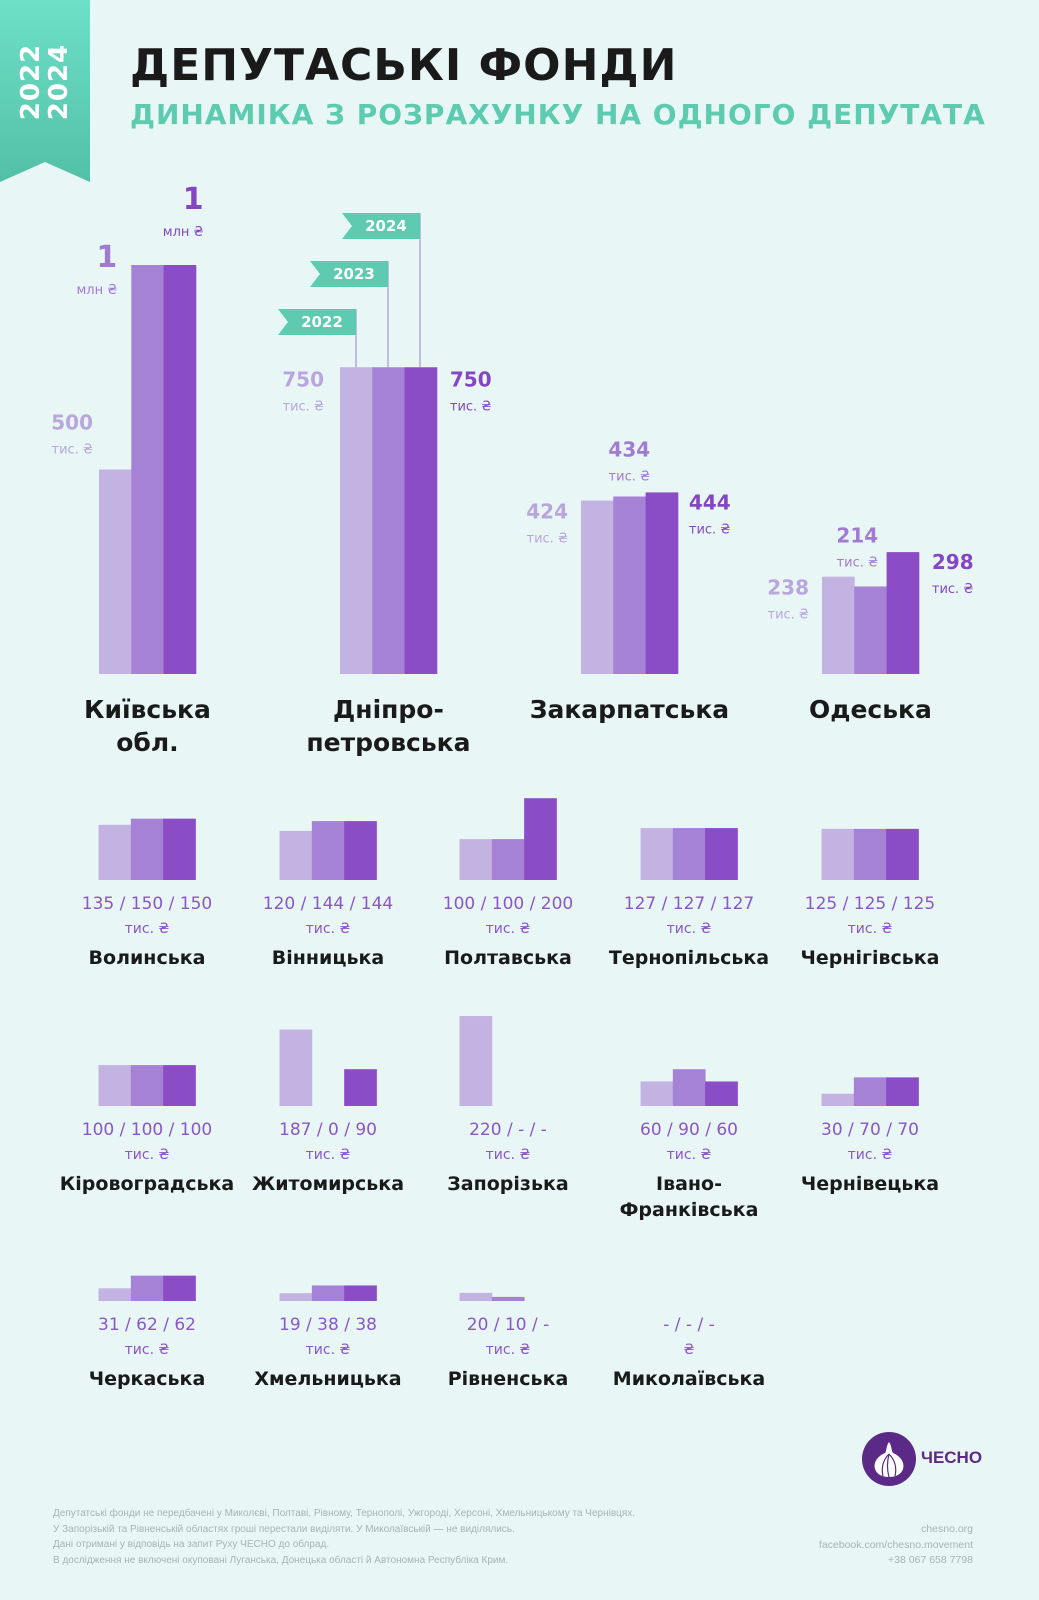 The image size is (1039, 1600). Describe the element at coordinates (629, 449) in the screenshot. I see `value-label: 434` at that location.